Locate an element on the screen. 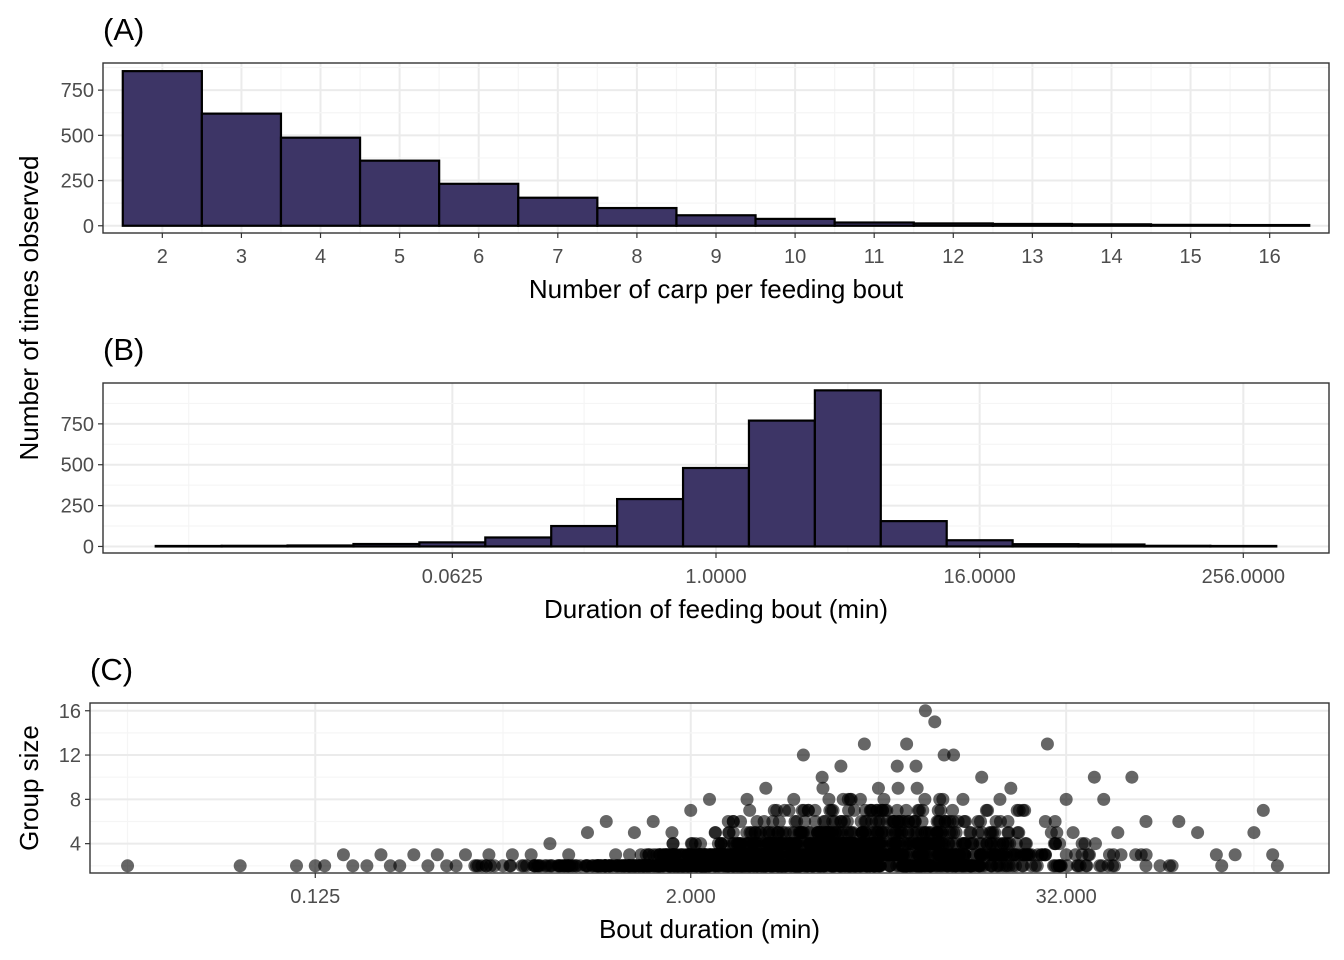  x-tick-label: 16.0000 is located at coordinates (980, 577).